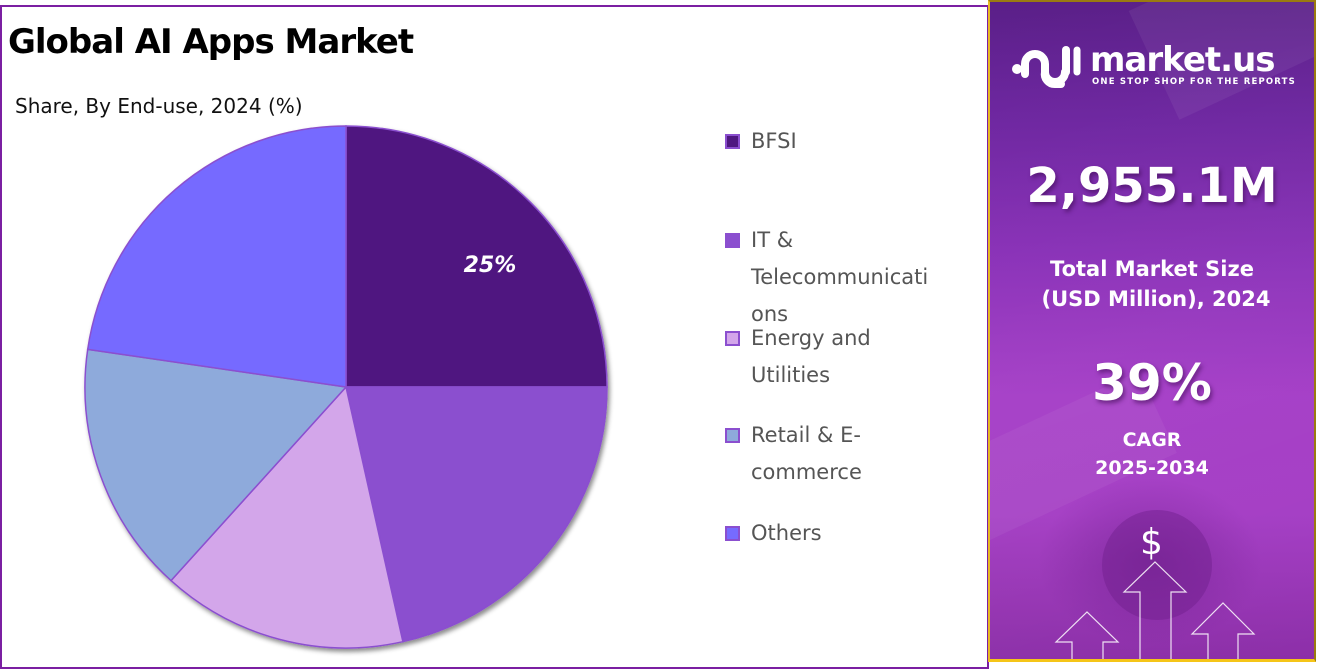 The height and width of the screenshot is (669, 1318). What do you see at coordinates (811, 356) in the screenshot?
I see `legend-label: Energy and Utilities` at bounding box center [811, 356].